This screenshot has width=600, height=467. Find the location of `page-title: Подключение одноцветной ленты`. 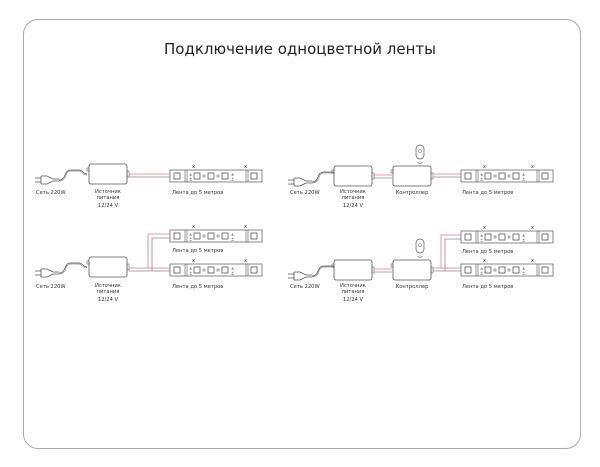

page-title: Подключение одноцветной ленты is located at coordinates (300, 49).